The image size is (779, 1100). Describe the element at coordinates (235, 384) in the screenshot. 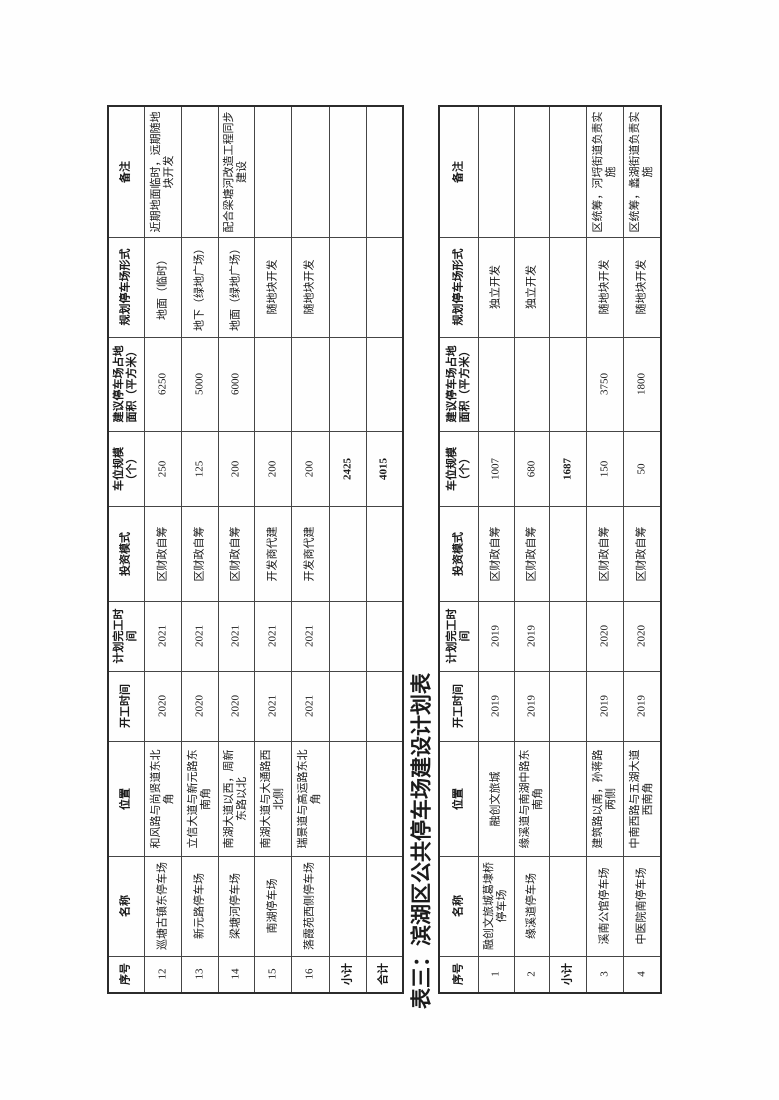

I see `cell-text: 6000` at that location.